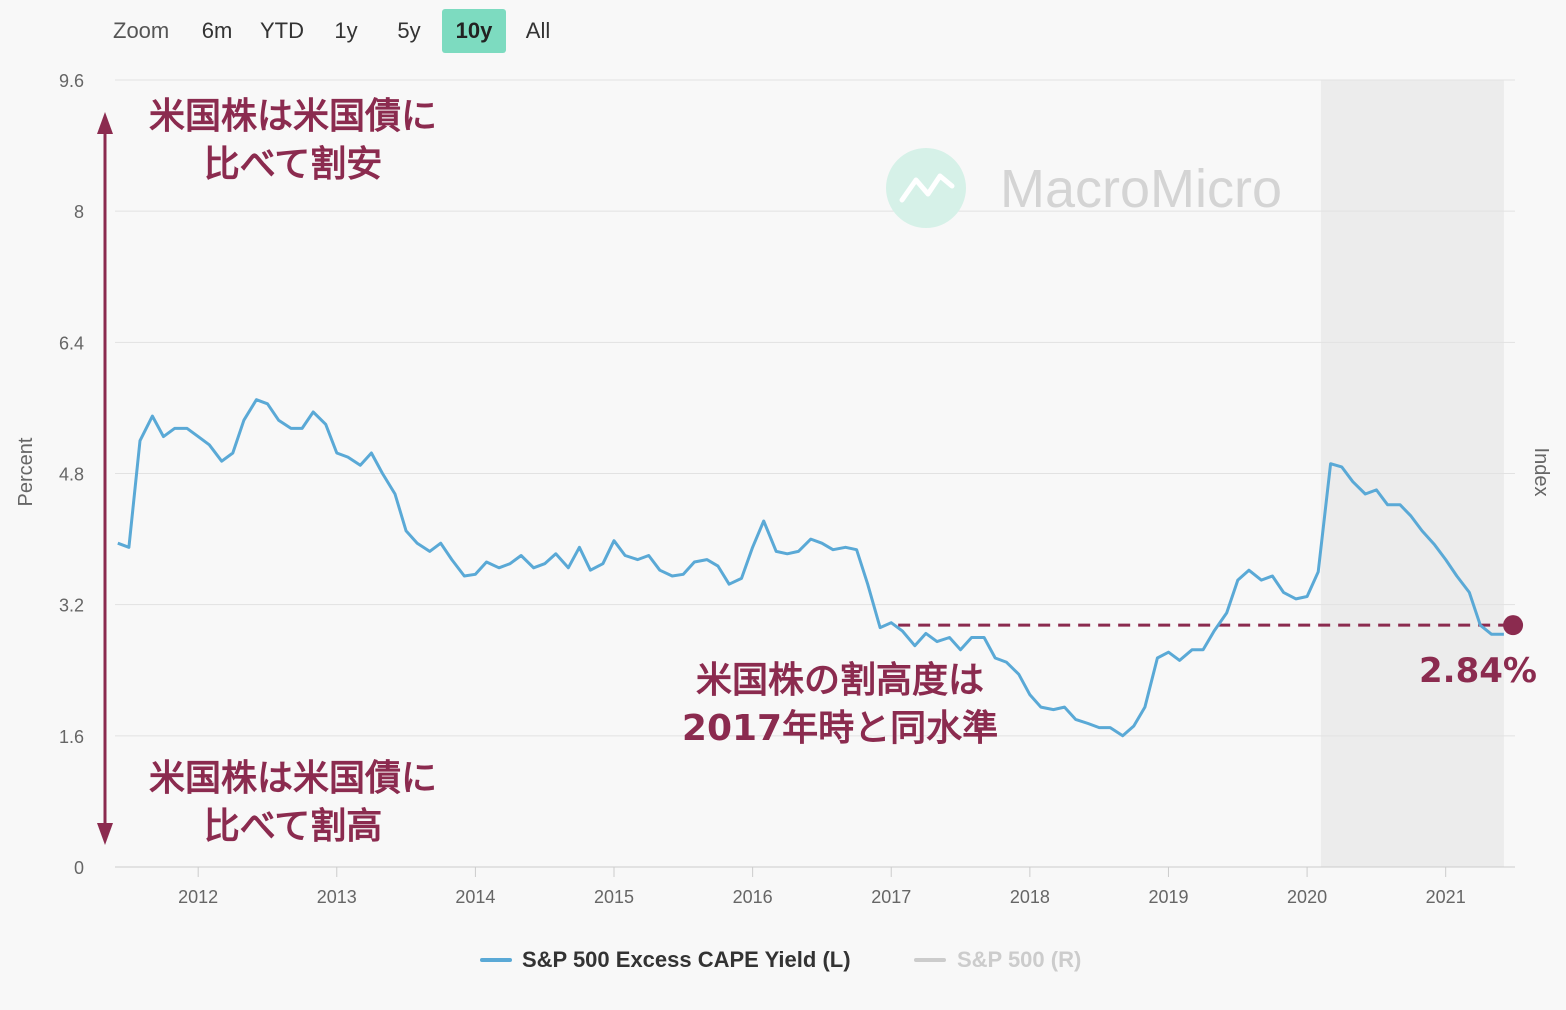 The width and height of the screenshot is (1566, 1010). What do you see at coordinates (1513, 625) in the screenshot?
I see `current-value-marker` at bounding box center [1513, 625].